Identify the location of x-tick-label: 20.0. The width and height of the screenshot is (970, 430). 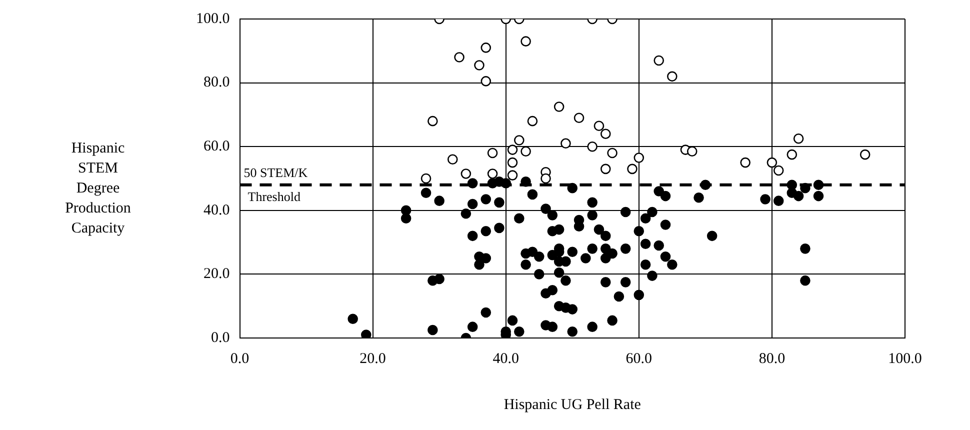
(373, 358).